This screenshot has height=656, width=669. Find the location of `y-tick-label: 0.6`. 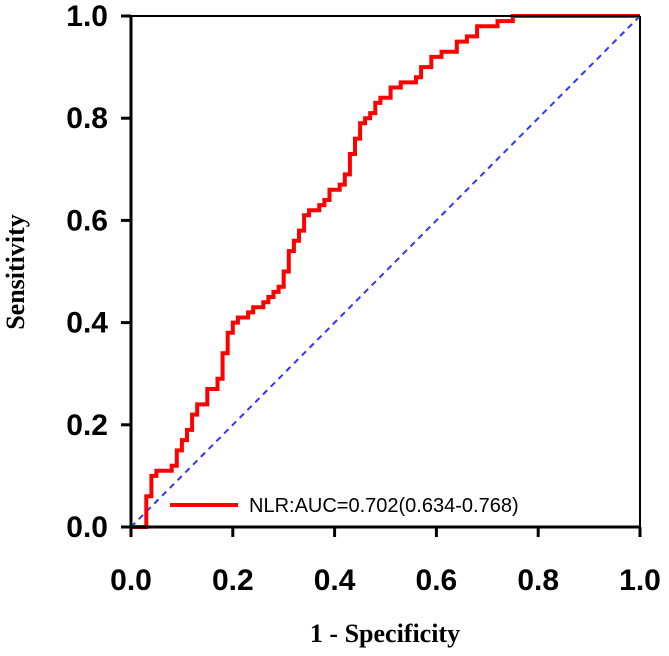

y-tick-label: 0.6 is located at coordinates (87, 220).